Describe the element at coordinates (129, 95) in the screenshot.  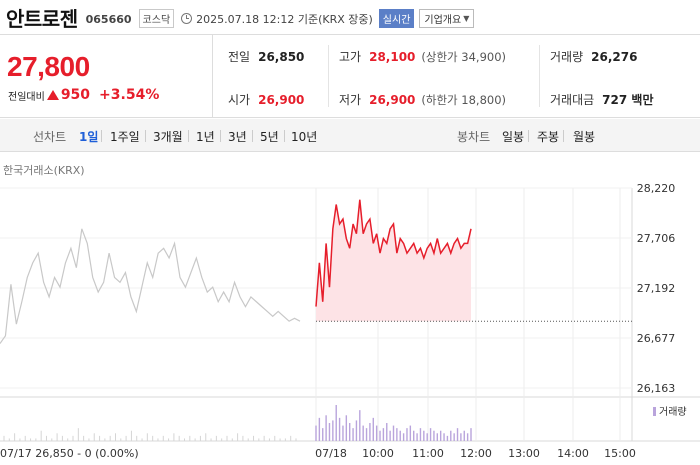
I see `change-percent: +3.54%` at that location.